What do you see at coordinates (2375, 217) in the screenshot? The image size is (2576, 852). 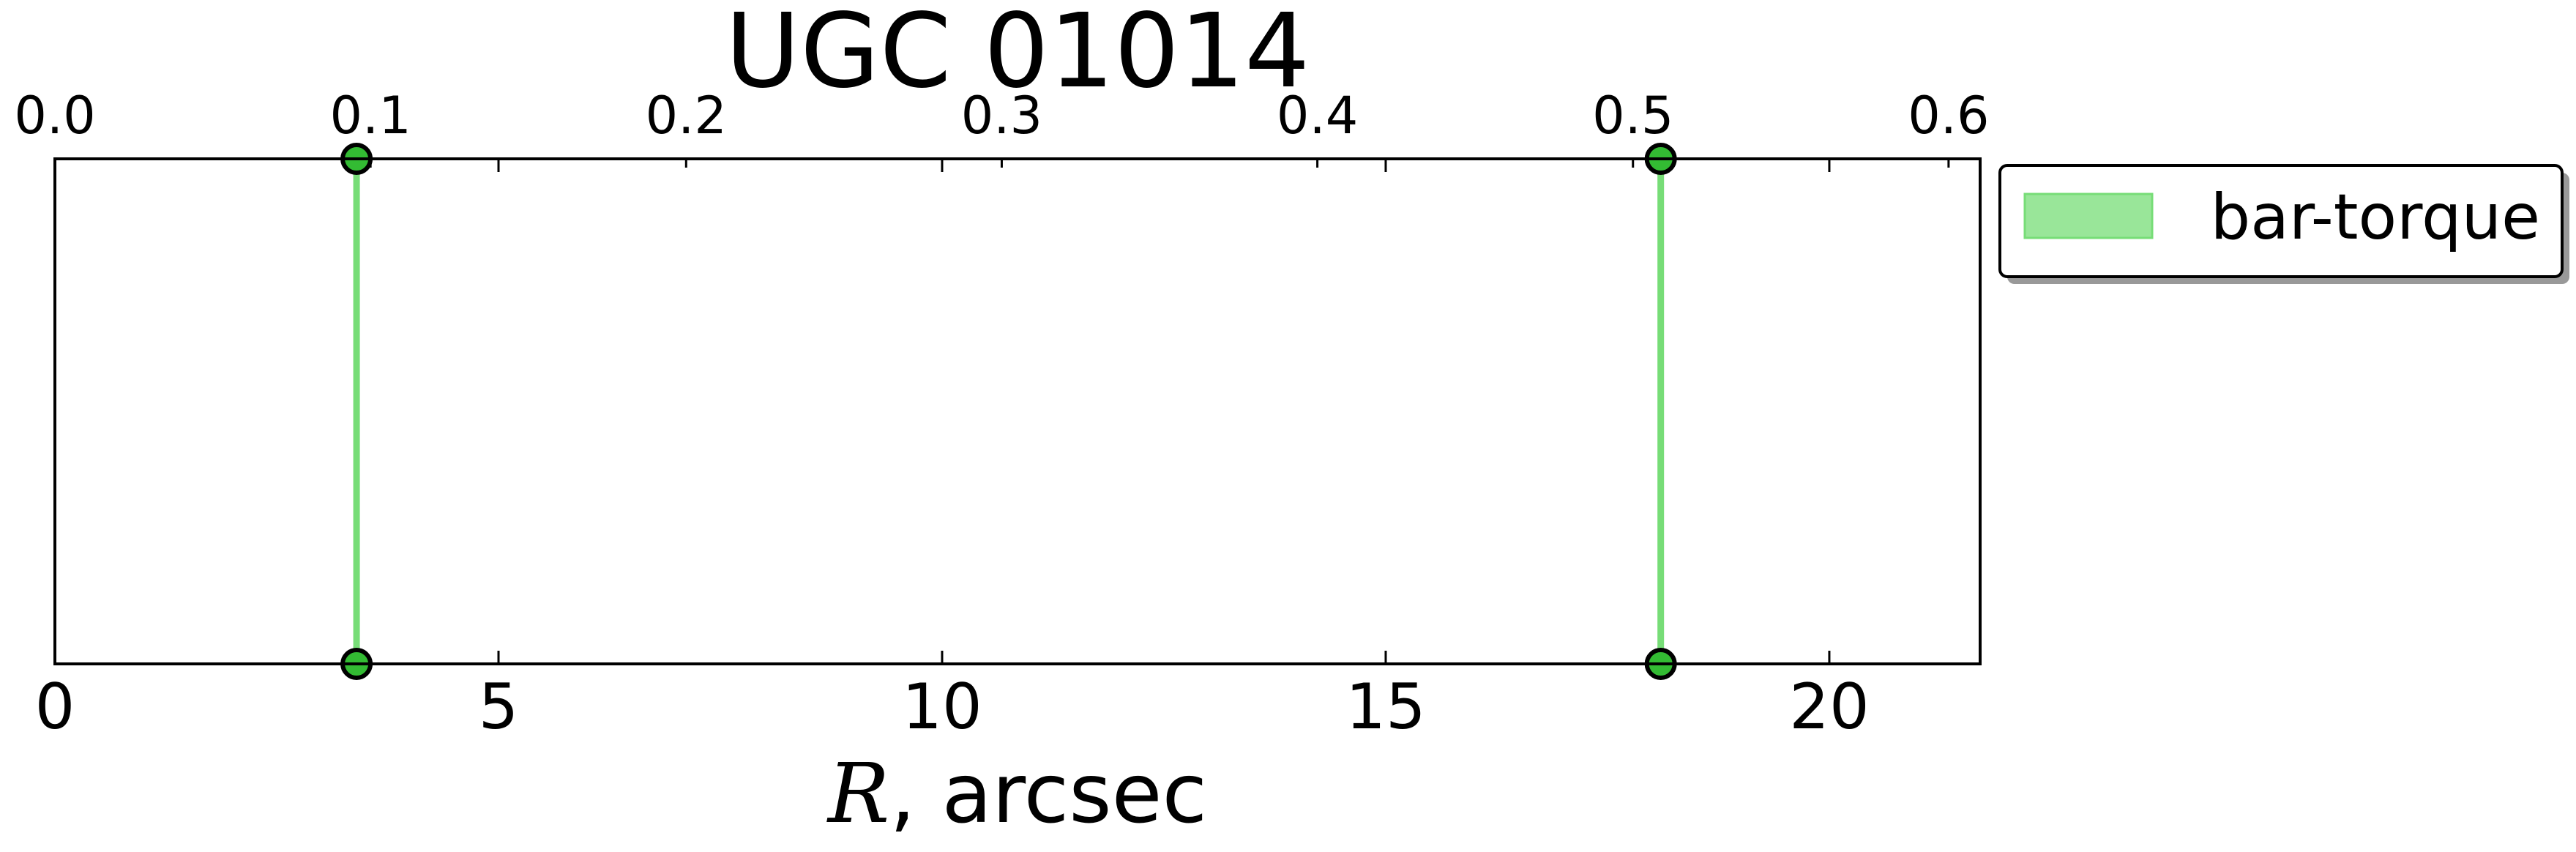 I see `legend-label: bar-torque` at bounding box center [2375, 217].